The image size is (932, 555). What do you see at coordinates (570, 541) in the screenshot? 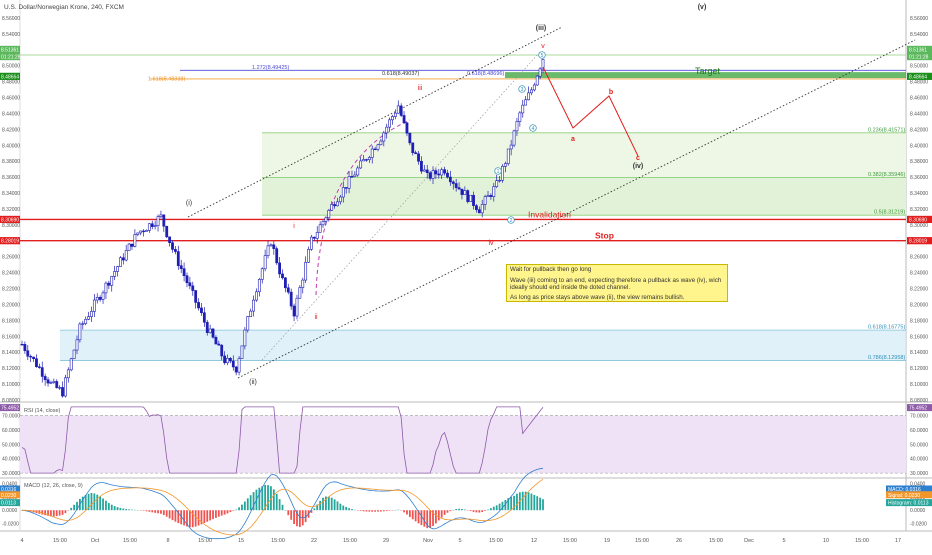
I see `time-tick: 15:00` at bounding box center [570, 541].